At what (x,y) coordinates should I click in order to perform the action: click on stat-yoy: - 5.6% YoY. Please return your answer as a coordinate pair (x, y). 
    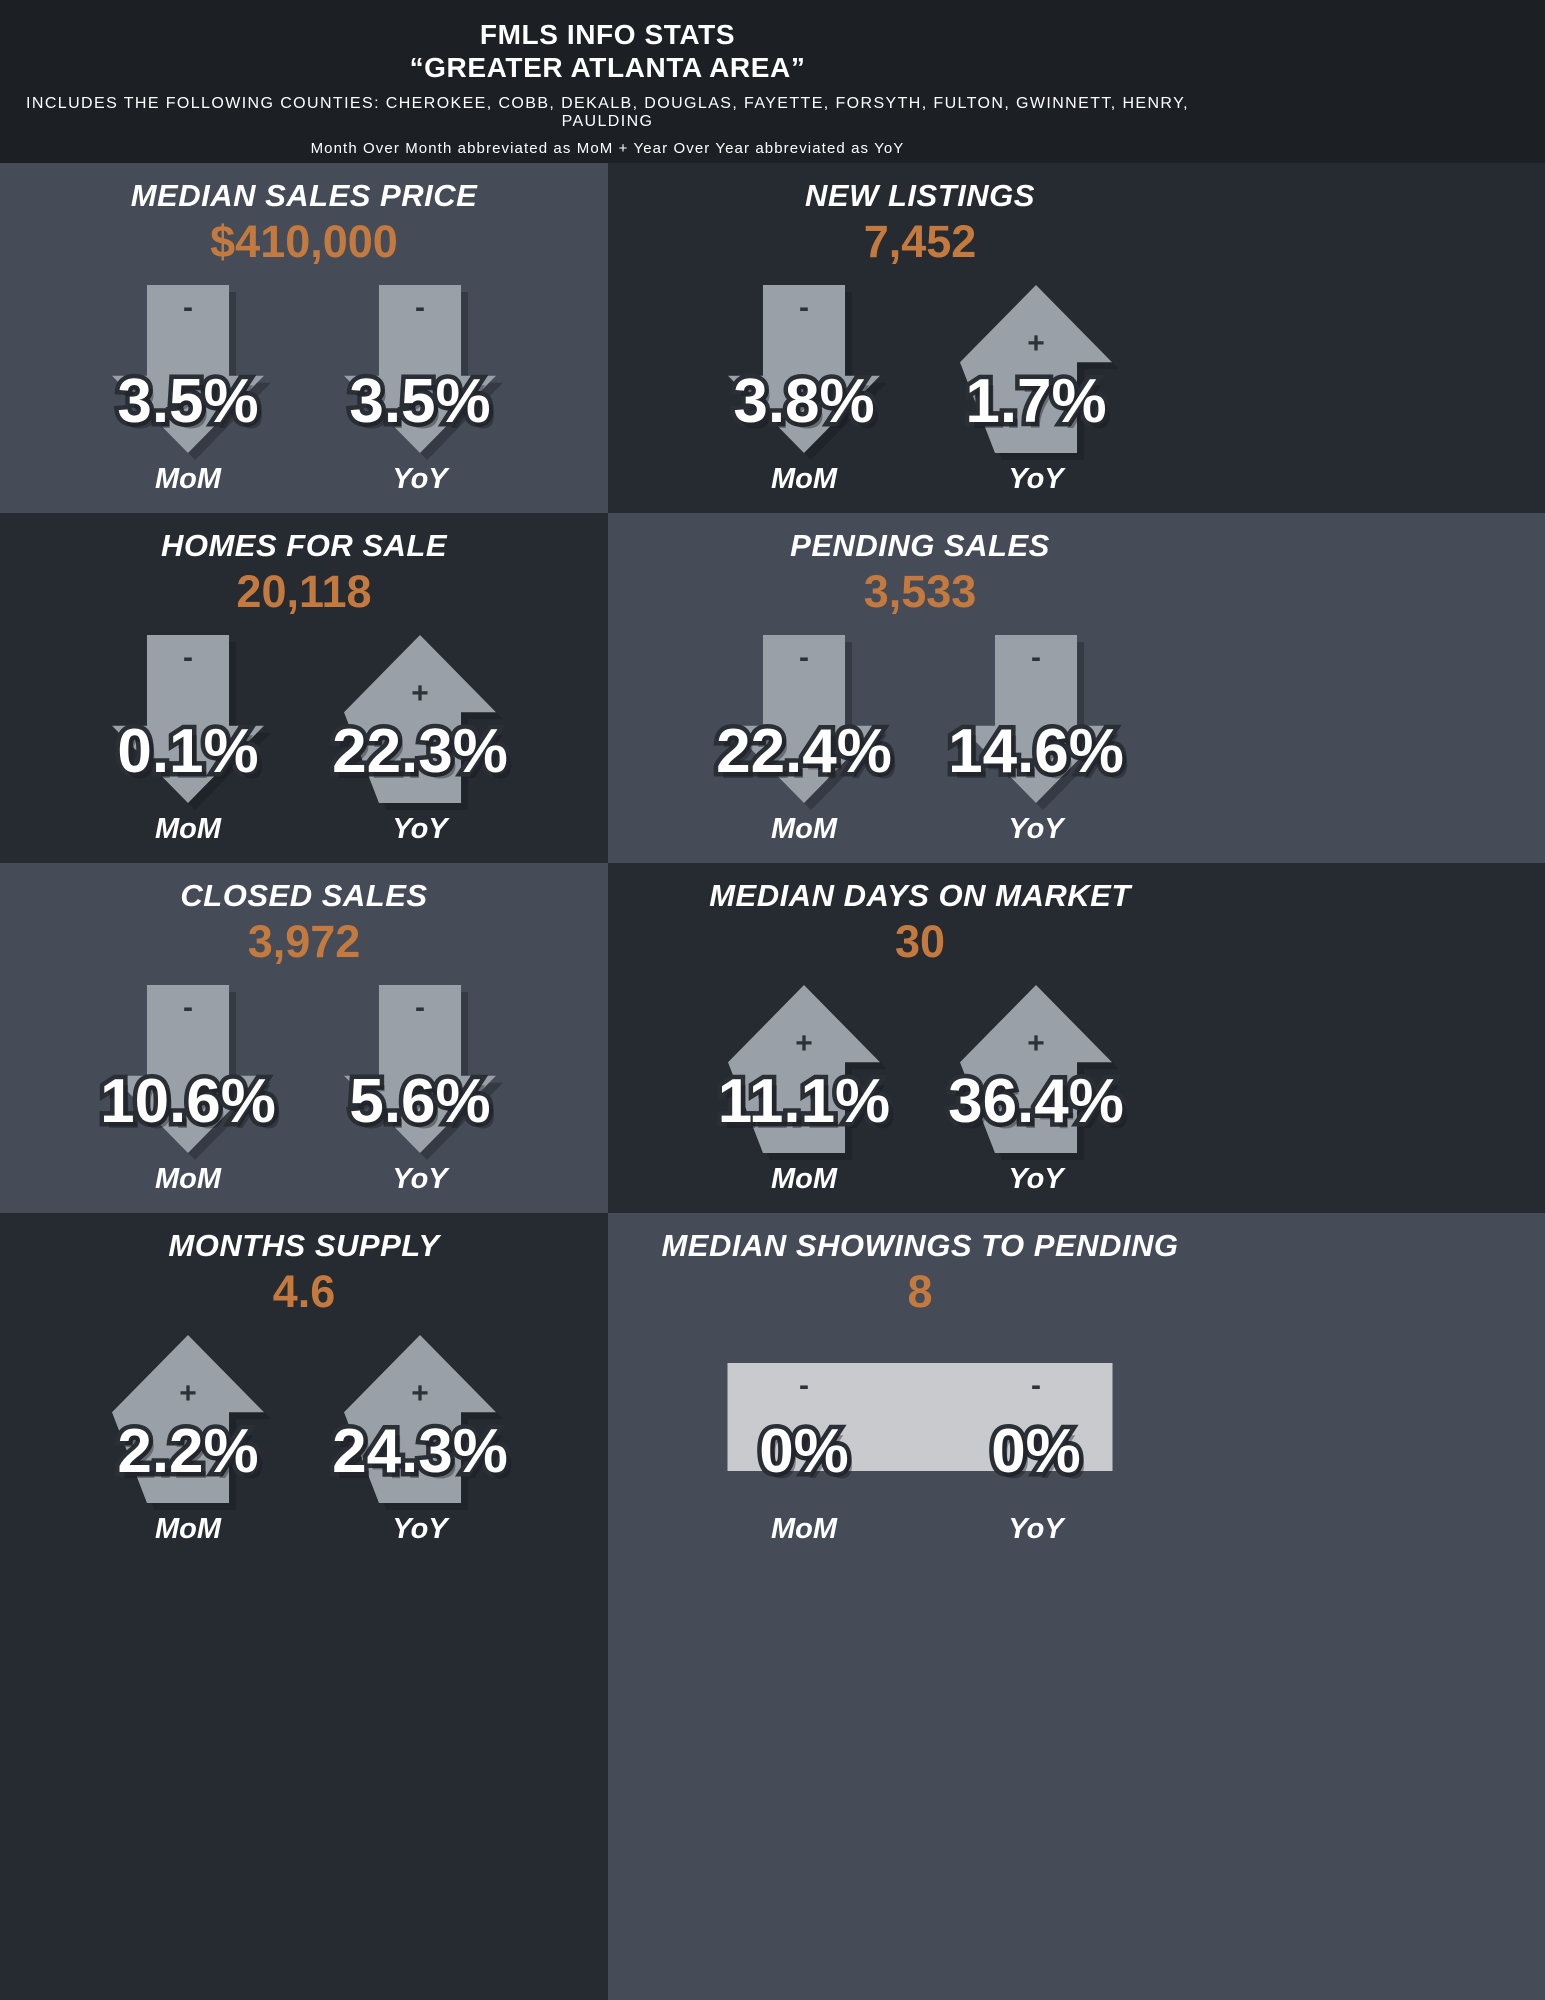
    Looking at the image, I should click on (420, 1092).